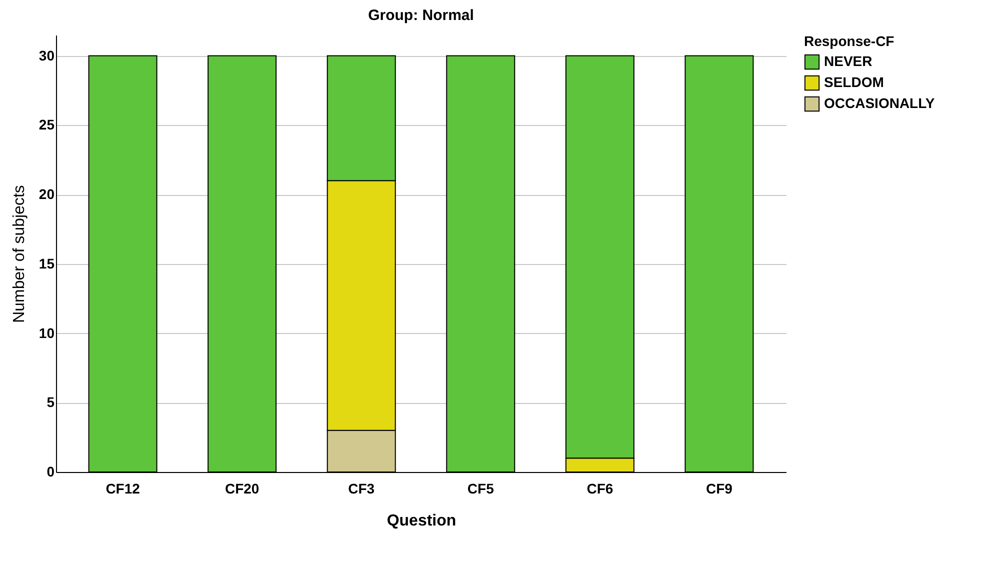  I want to click on y-tick-label: 25, so click(46, 124).